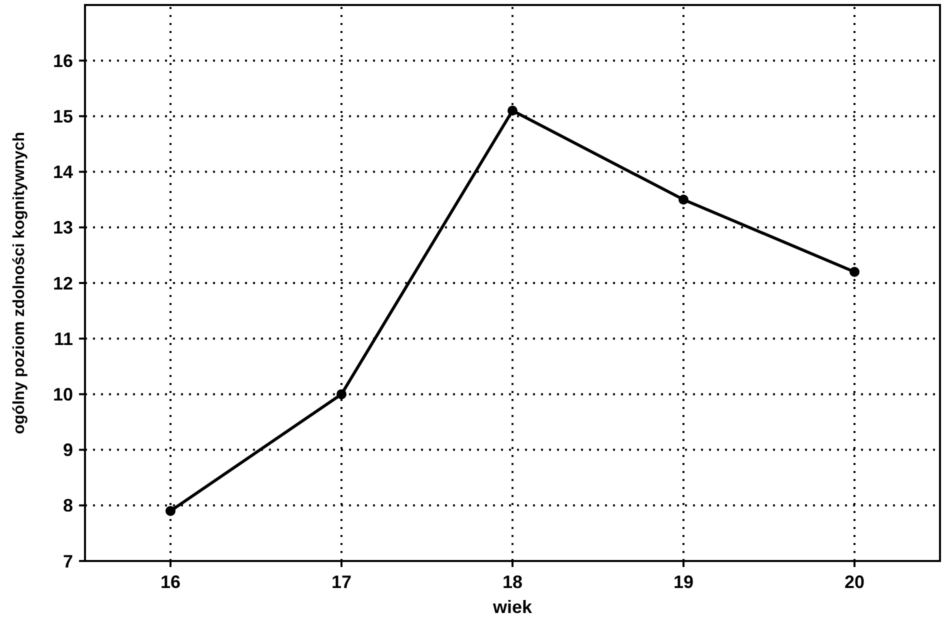  What do you see at coordinates (67, 561) in the screenshot?
I see `y-tick-label: 7` at bounding box center [67, 561].